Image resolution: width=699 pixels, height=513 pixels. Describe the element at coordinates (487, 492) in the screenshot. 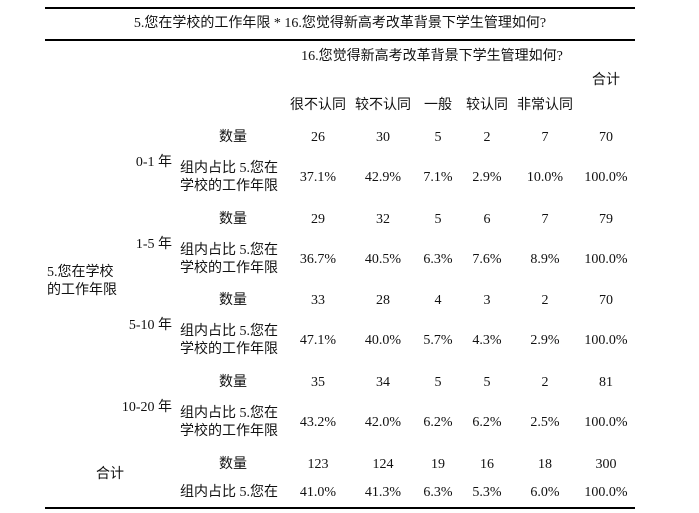

I see `cell: 5.3%` at that location.